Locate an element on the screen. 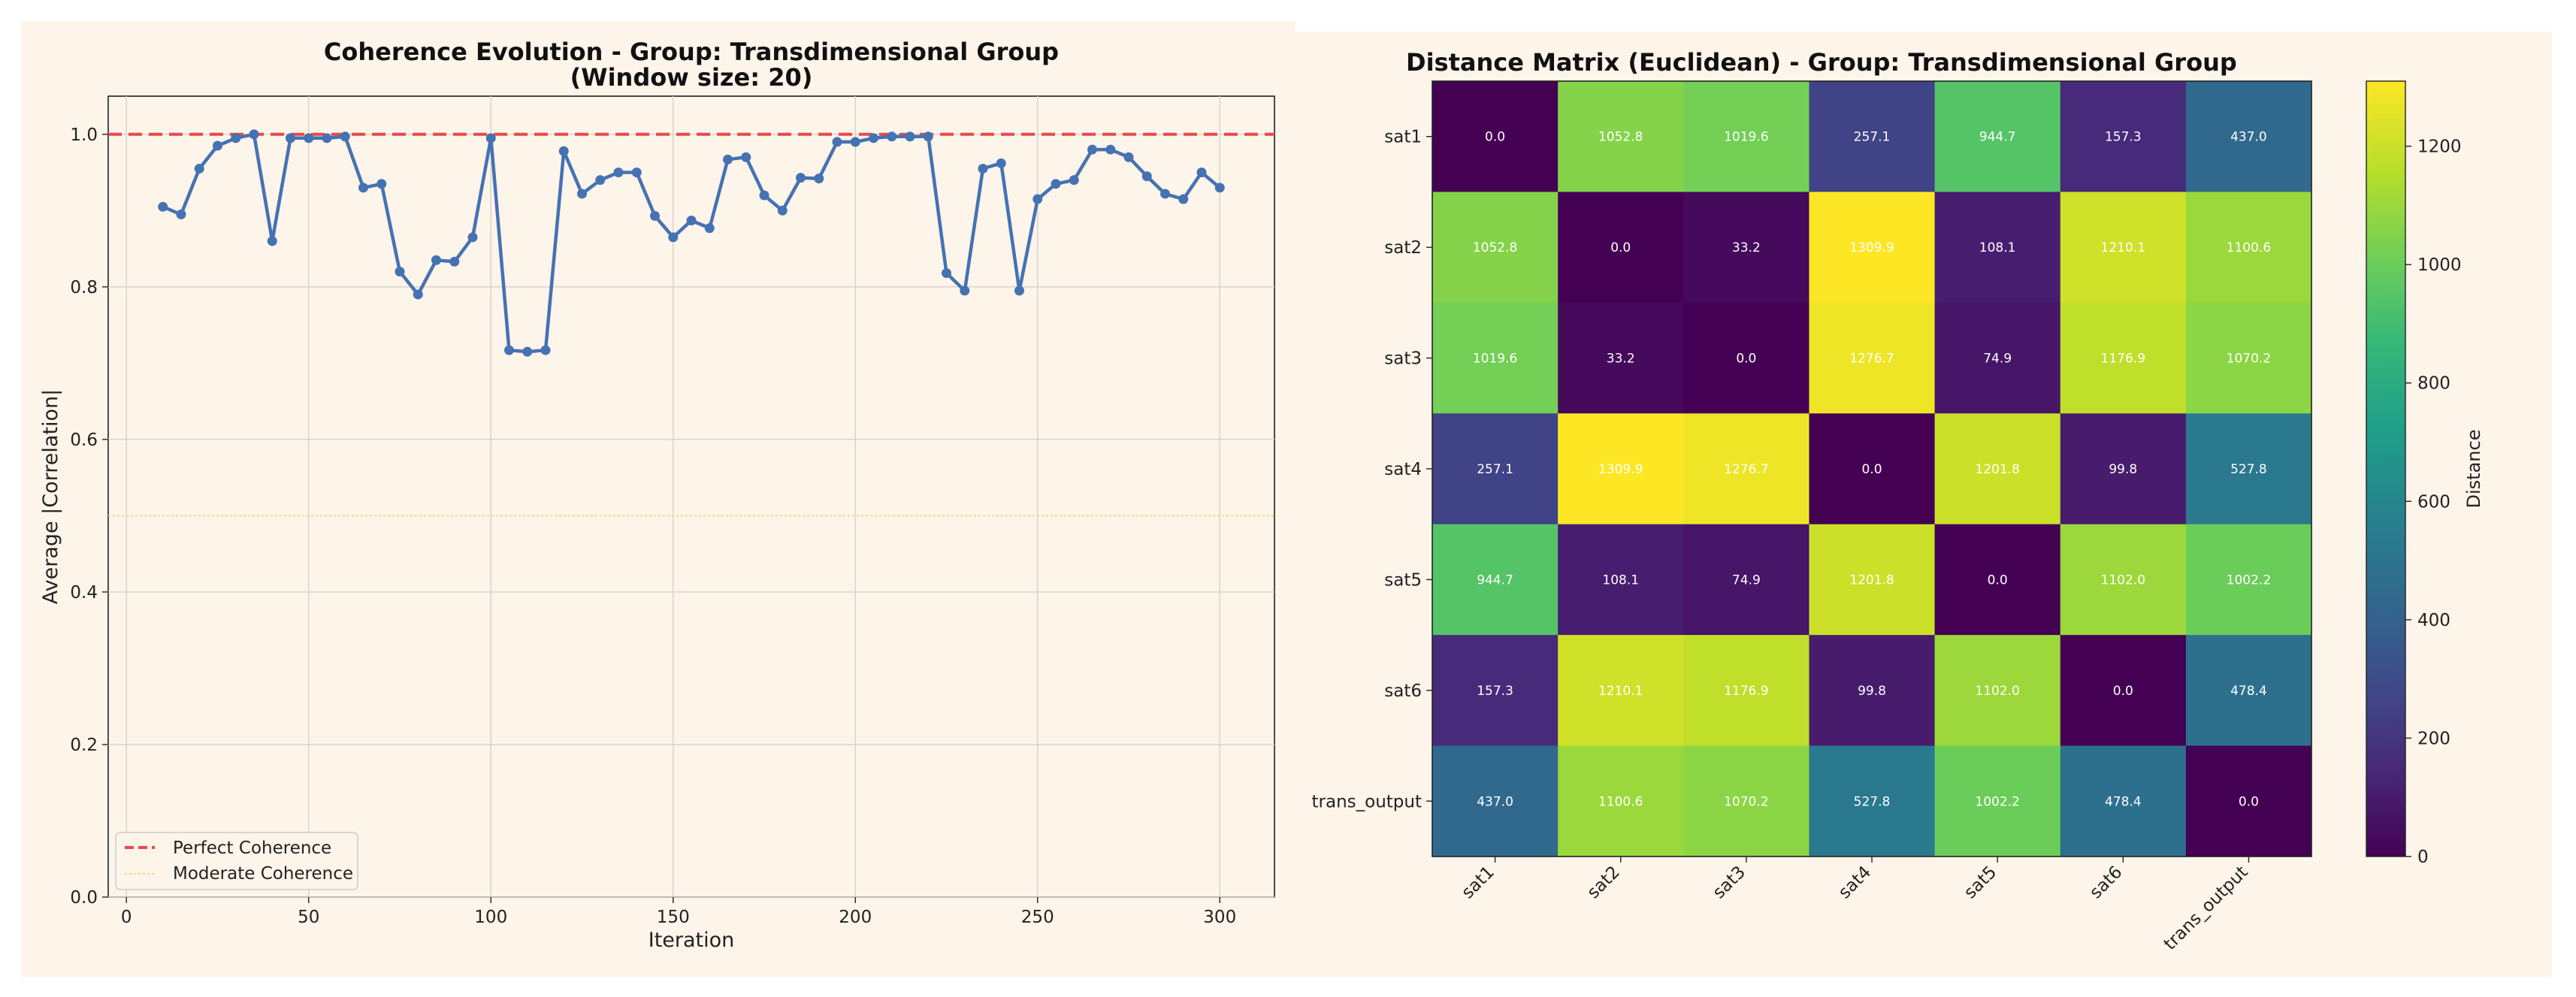 Image resolution: width=2576 pixels, height=997 pixels. x-tick-label: 0 is located at coordinates (127, 917).